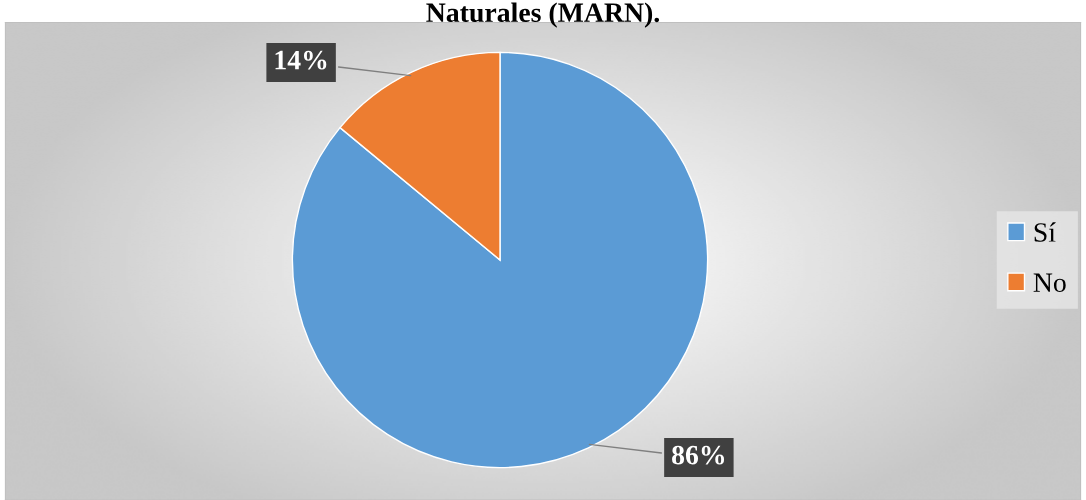 The image size is (1086, 500). Describe the element at coordinates (1045, 232) in the screenshot. I see `legend-label: Sí` at that location.